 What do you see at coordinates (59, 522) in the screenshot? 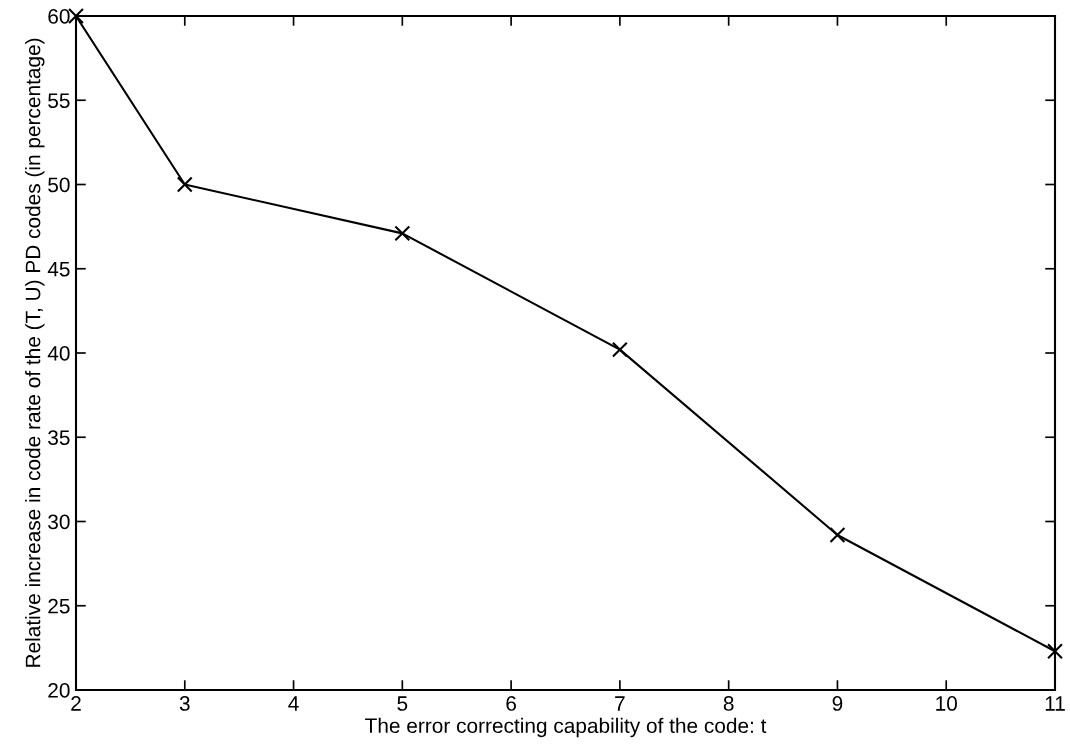
I see `y-tick-label: 30` at bounding box center [59, 522].